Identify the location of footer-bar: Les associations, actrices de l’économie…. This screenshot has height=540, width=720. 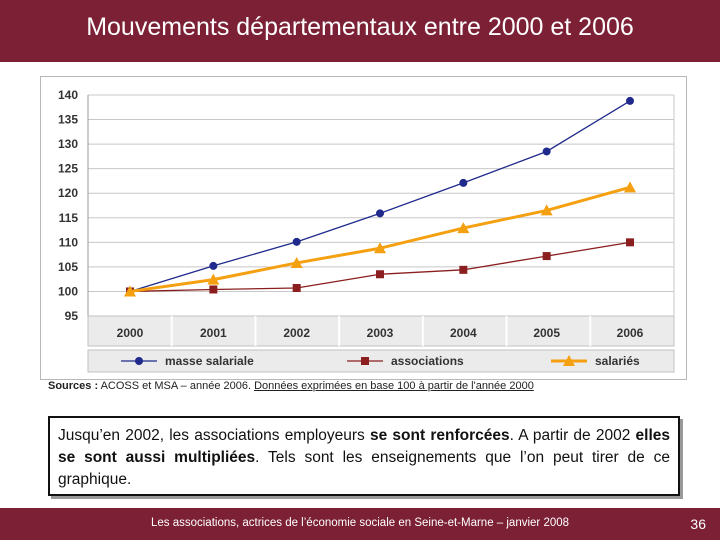
(360, 524).